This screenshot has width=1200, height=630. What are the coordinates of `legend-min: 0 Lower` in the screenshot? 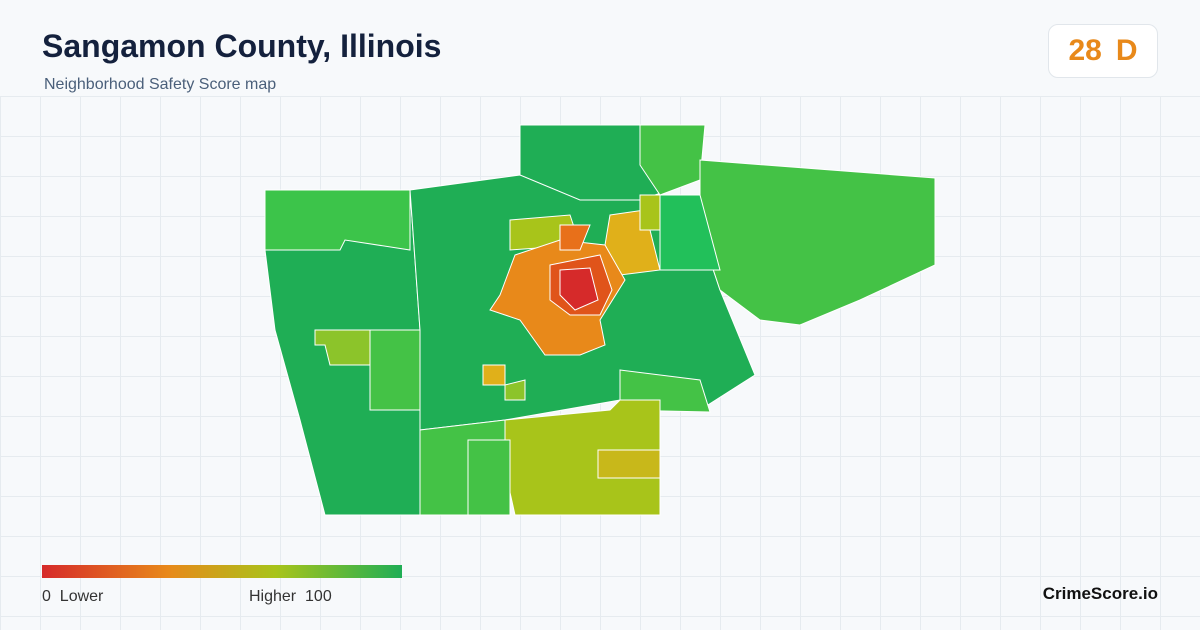 It's located at (72, 597).